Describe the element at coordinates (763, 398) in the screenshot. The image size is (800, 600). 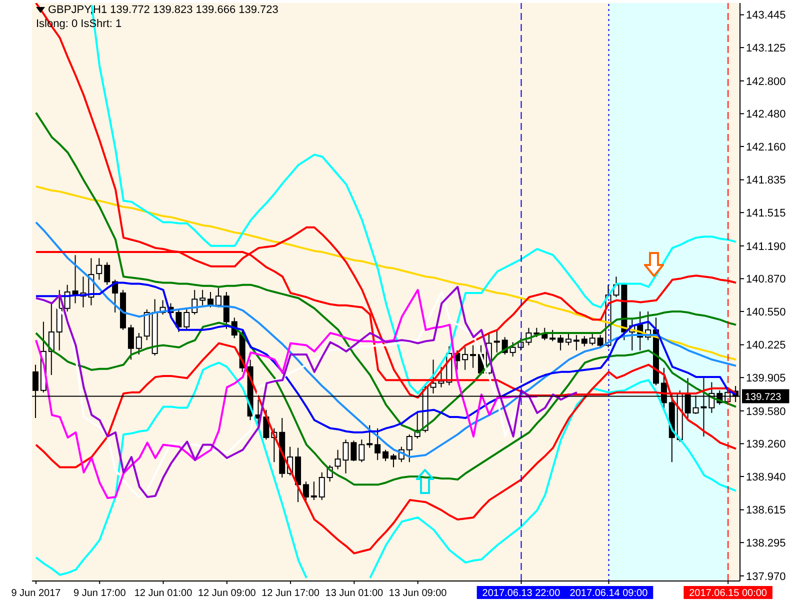
I see `ref-line-label: 139.723` at that location.